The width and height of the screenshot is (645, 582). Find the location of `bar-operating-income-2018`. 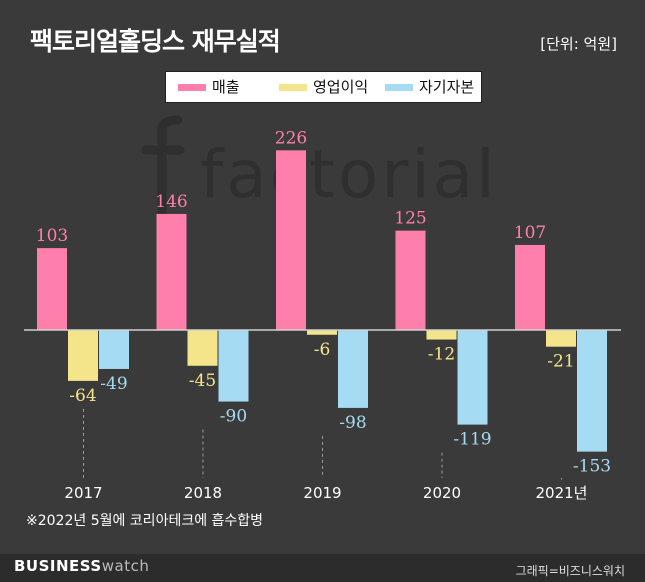

bar-operating-income-2018 is located at coordinates (202, 348).